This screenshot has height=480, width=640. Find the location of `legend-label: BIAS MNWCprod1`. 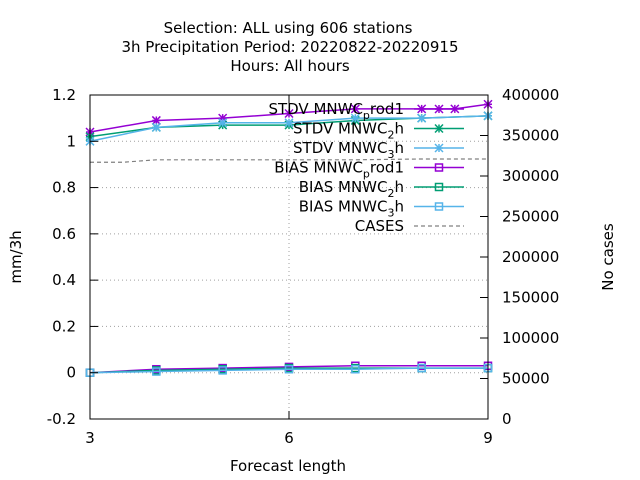

legend-label: BIAS MNWCprod1 is located at coordinates (339, 170).